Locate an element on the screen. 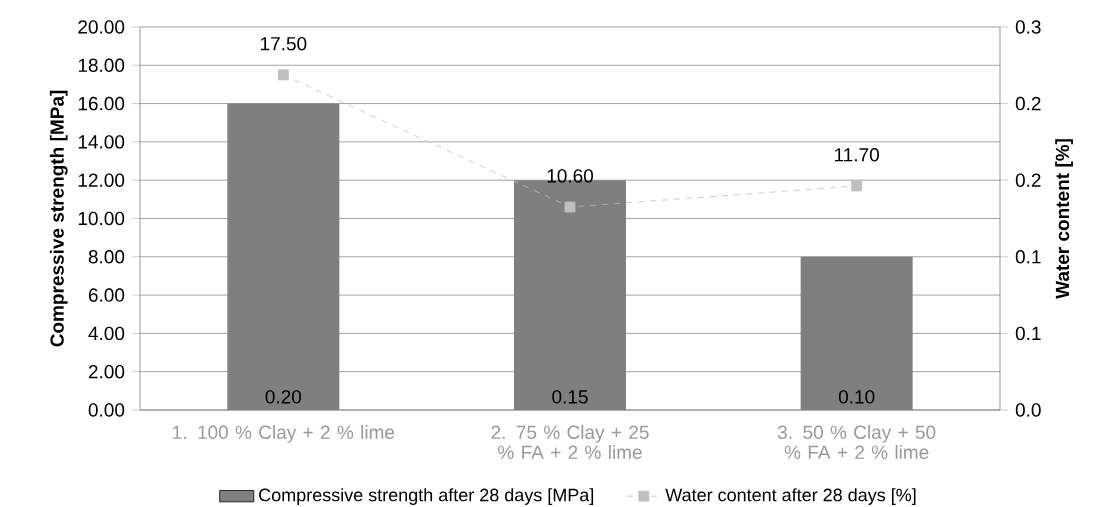 The width and height of the screenshot is (1104, 507). data-label: 10.60 is located at coordinates (570, 176).